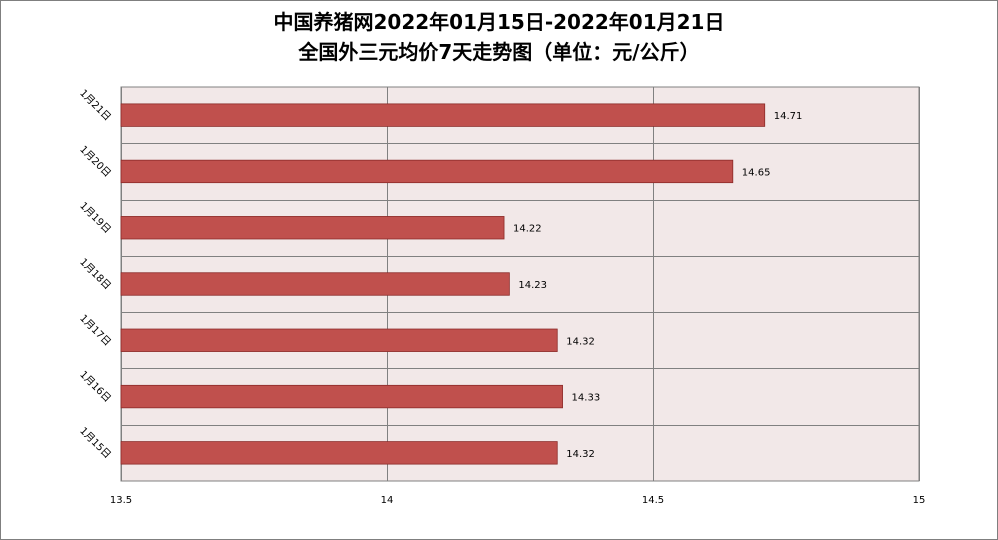 This screenshot has height=540, width=998. Describe the element at coordinates (919, 500) in the screenshot. I see `x-tick-label: 15` at that location.